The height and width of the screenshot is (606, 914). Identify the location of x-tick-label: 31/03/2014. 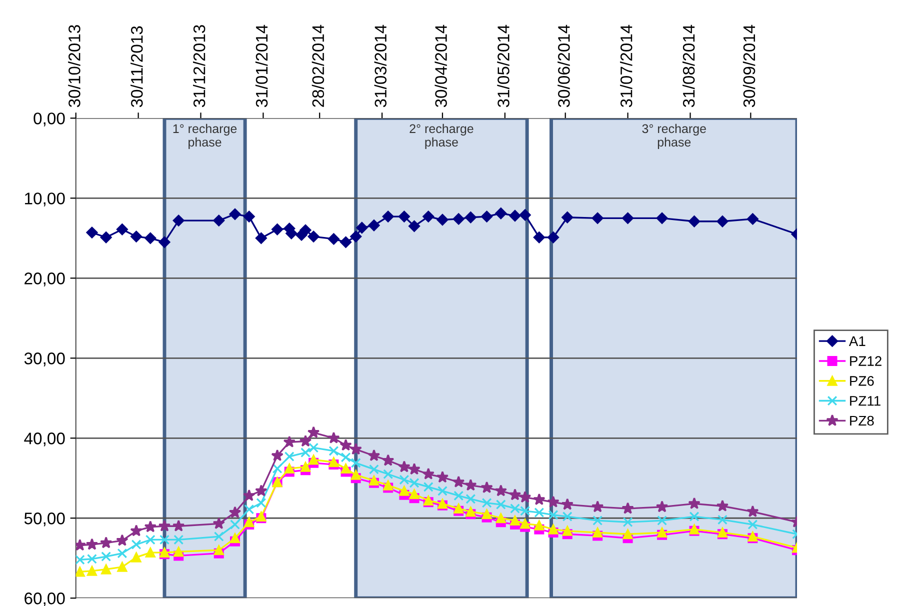
(380, 66).